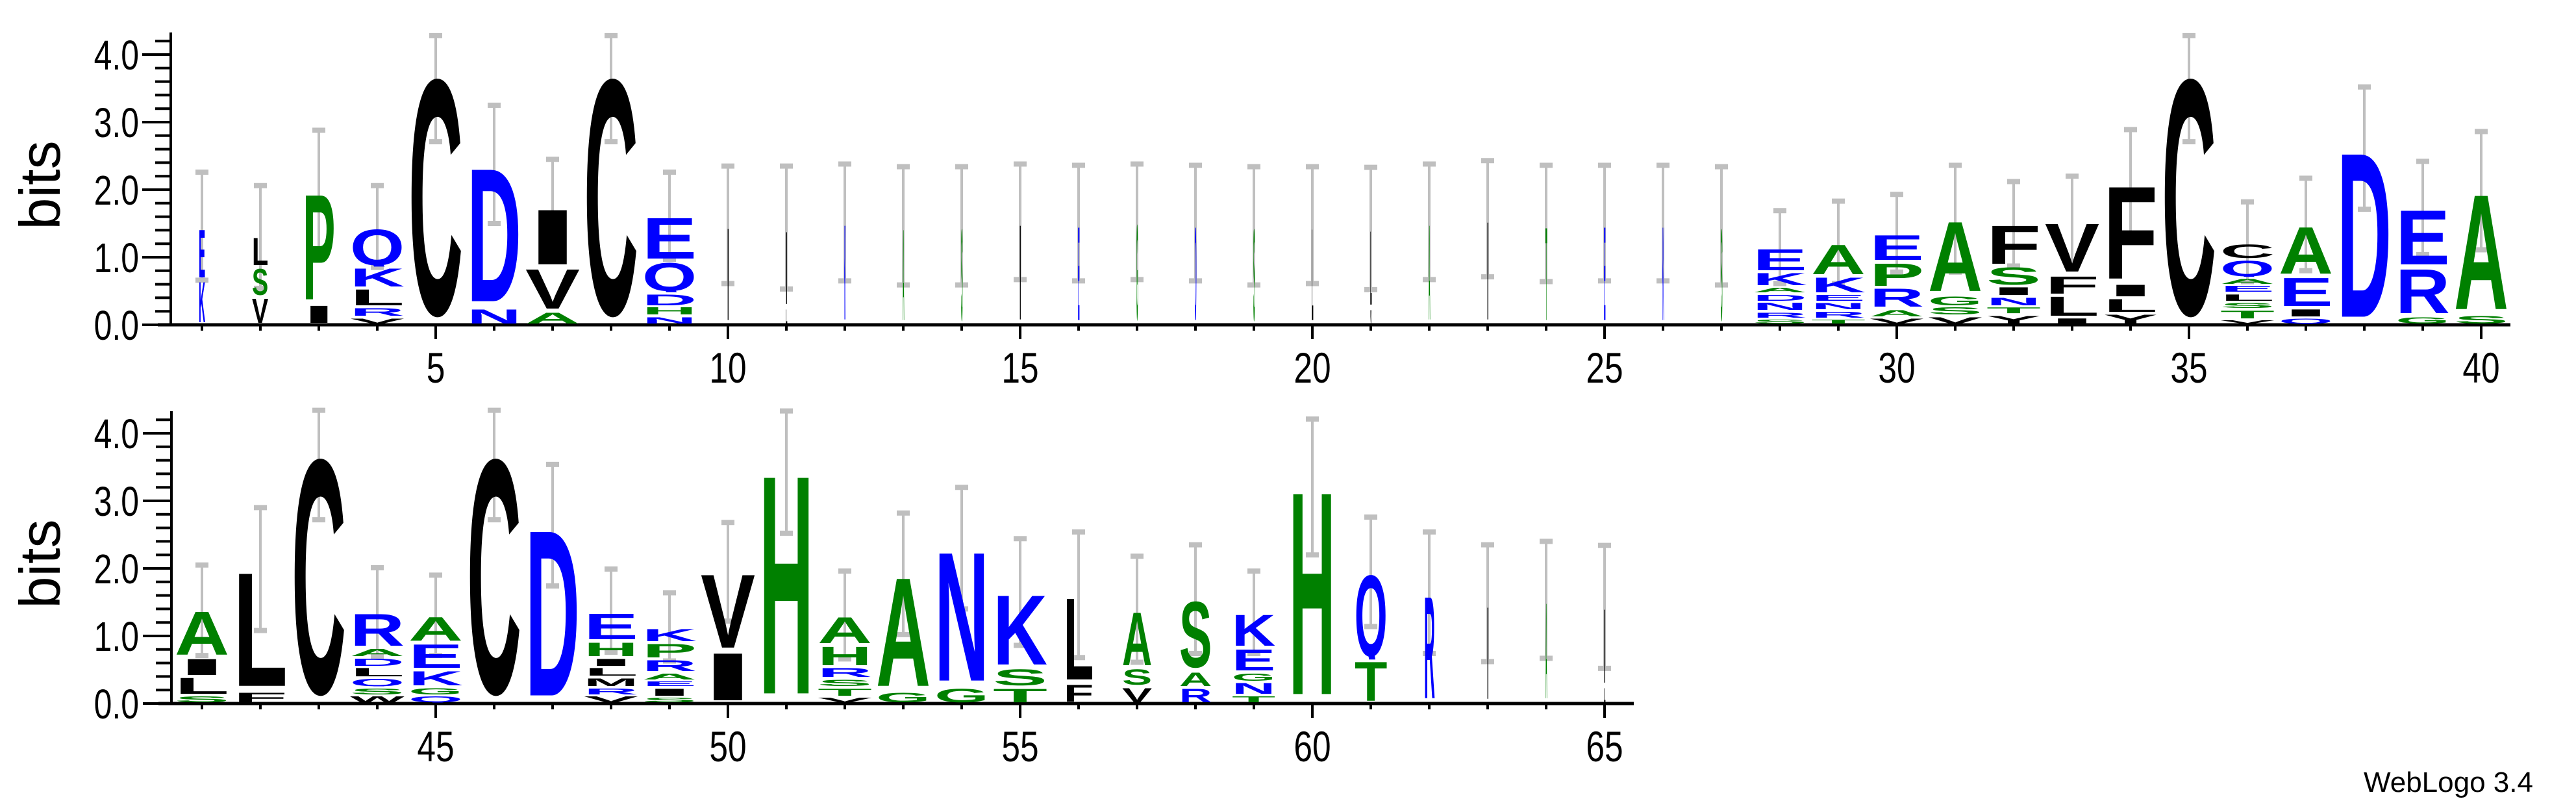 Image resolution: width=2576 pixels, height=812 pixels. Describe the element at coordinates (435, 199) in the screenshot. I see `letter-C: C` at that location.